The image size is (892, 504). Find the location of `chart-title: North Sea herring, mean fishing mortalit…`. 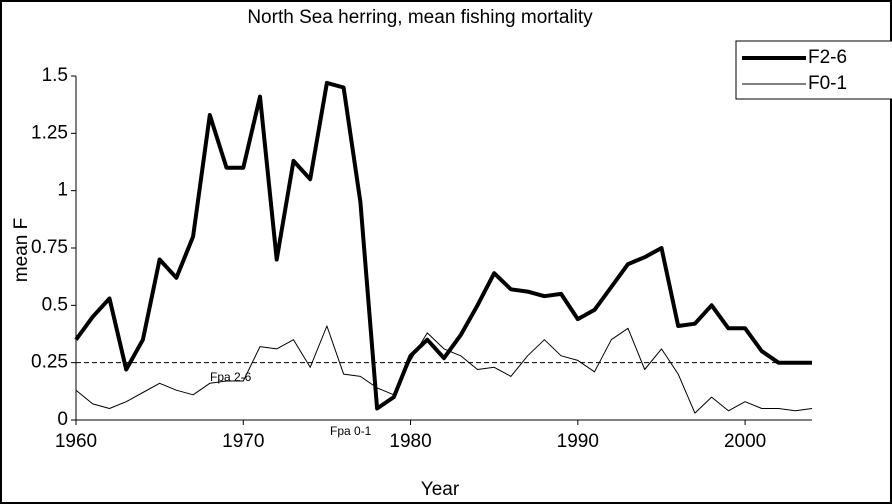

chart-title: North Sea herring, mean fishing mortalit… is located at coordinates (420, 17).